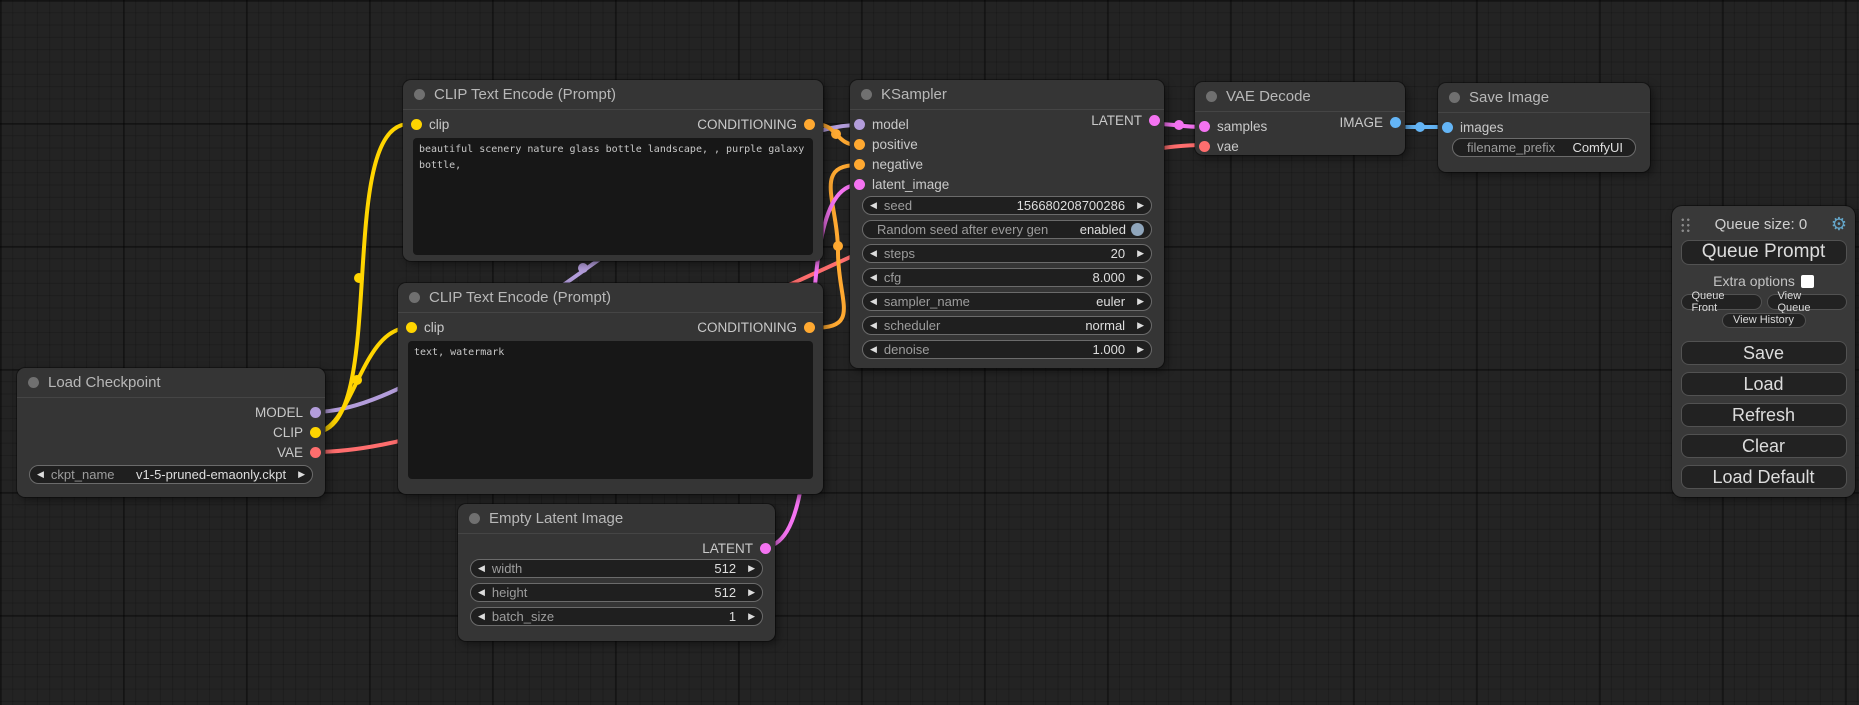 The width and height of the screenshot is (1859, 705). What do you see at coordinates (1763, 320) in the screenshot?
I see `view-history-button: View History` at bounding box center [1763, 320].